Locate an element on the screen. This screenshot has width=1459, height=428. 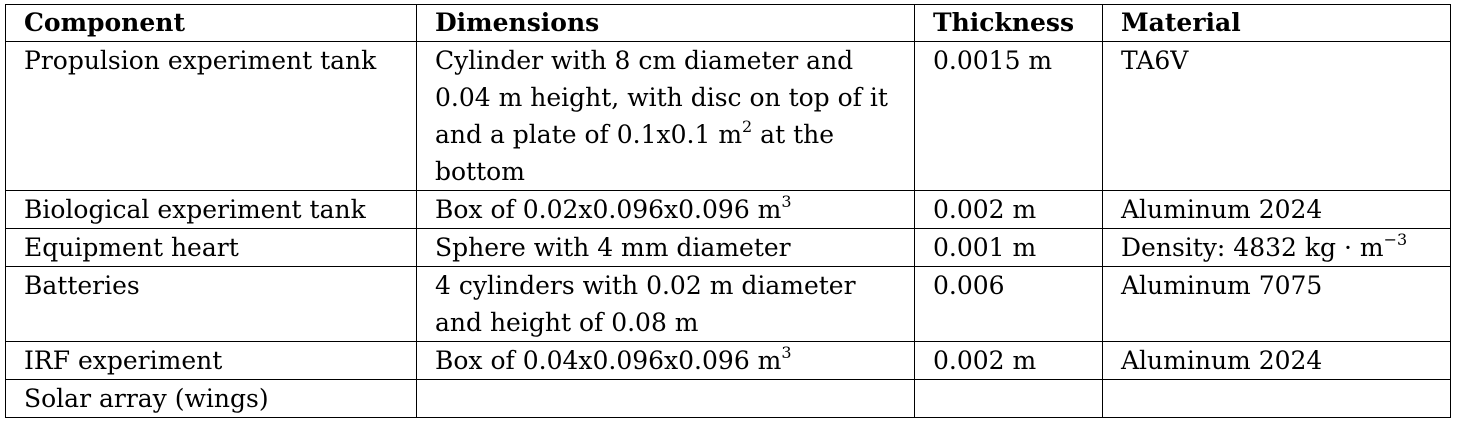
dimensions-tail: at the bottom is located at coordinates (635, 153).